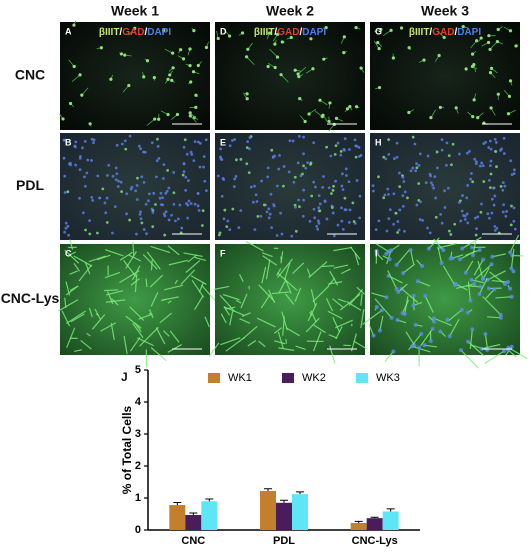 This screenshot has width=529, height=555. I want to click on panel-letter: G, so click(378, 31).